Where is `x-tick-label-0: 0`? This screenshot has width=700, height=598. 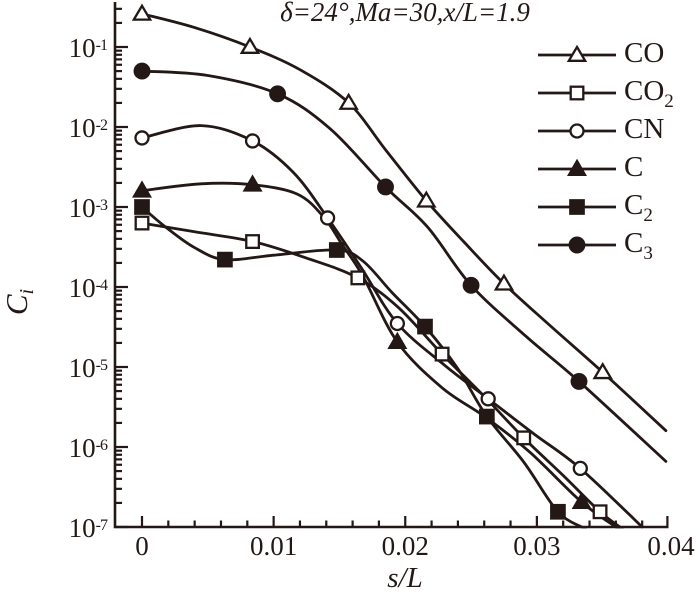
x-tick-label-0: 0 is located at coordinates (142, 546).